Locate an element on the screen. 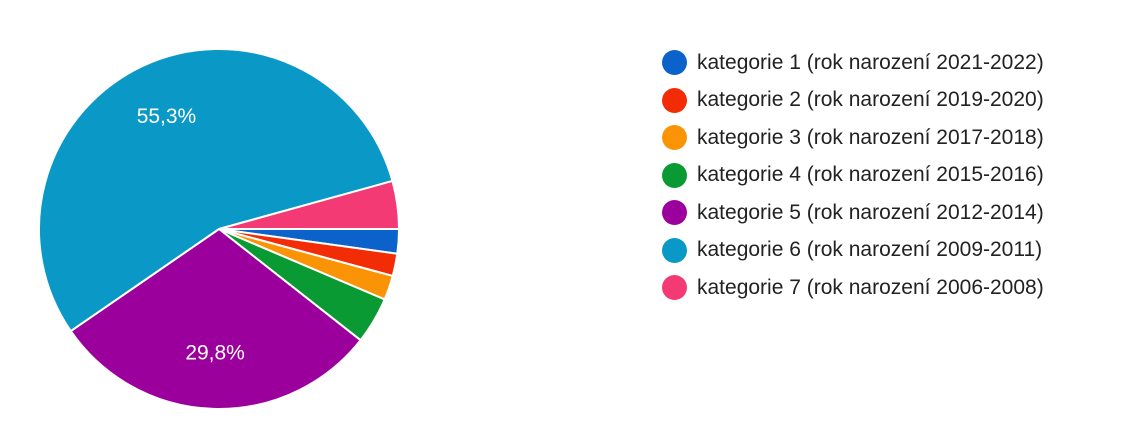 This screenshot has height=433, width=1133. pie-data-labels: 29,8% 55,3% is located at coordinates (191, 235).